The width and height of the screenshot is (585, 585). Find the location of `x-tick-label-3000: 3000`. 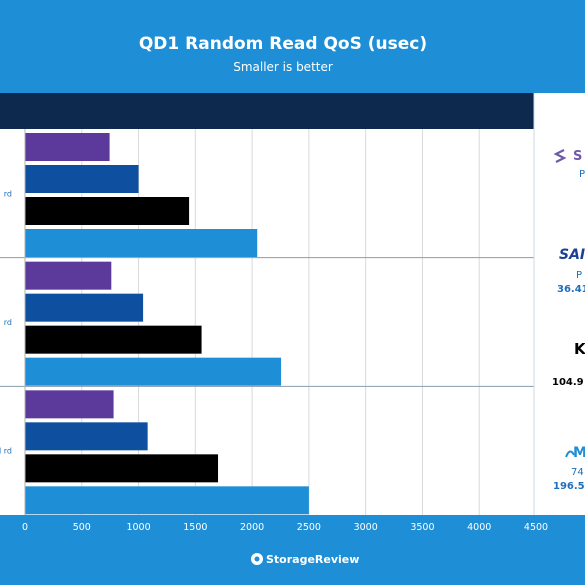

x-tick-label-3000: 3000 is located at coordinates (366, 527).